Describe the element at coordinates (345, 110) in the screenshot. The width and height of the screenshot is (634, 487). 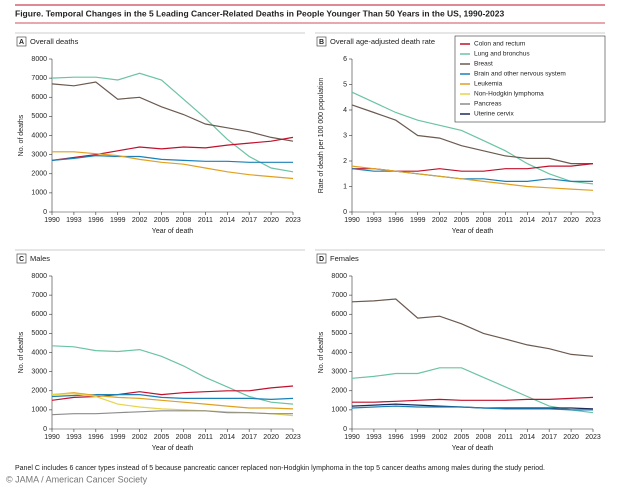
I see `y-tick-label: 4` at that location.